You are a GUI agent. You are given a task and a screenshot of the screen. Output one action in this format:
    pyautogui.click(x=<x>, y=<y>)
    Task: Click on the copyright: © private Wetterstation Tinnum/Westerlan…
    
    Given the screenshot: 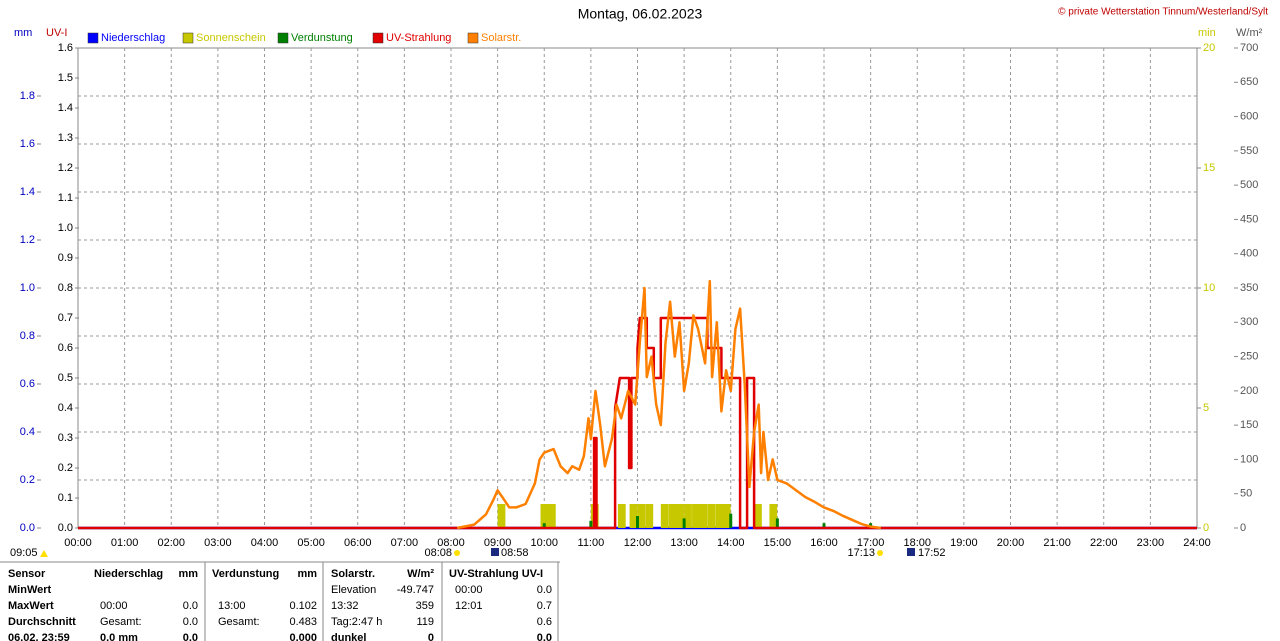 What is the action you would take?
    pyautogui.click(x=1163, y=12)
    